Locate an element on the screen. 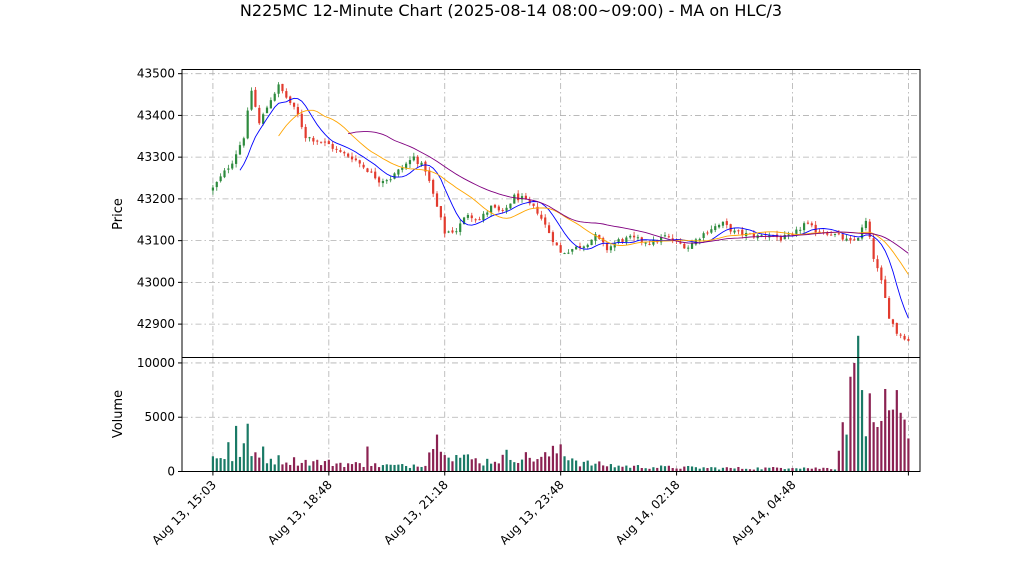 The width and height of the screenshot is (1022, 575). ma-long-line is located at coordinates (628, 192).